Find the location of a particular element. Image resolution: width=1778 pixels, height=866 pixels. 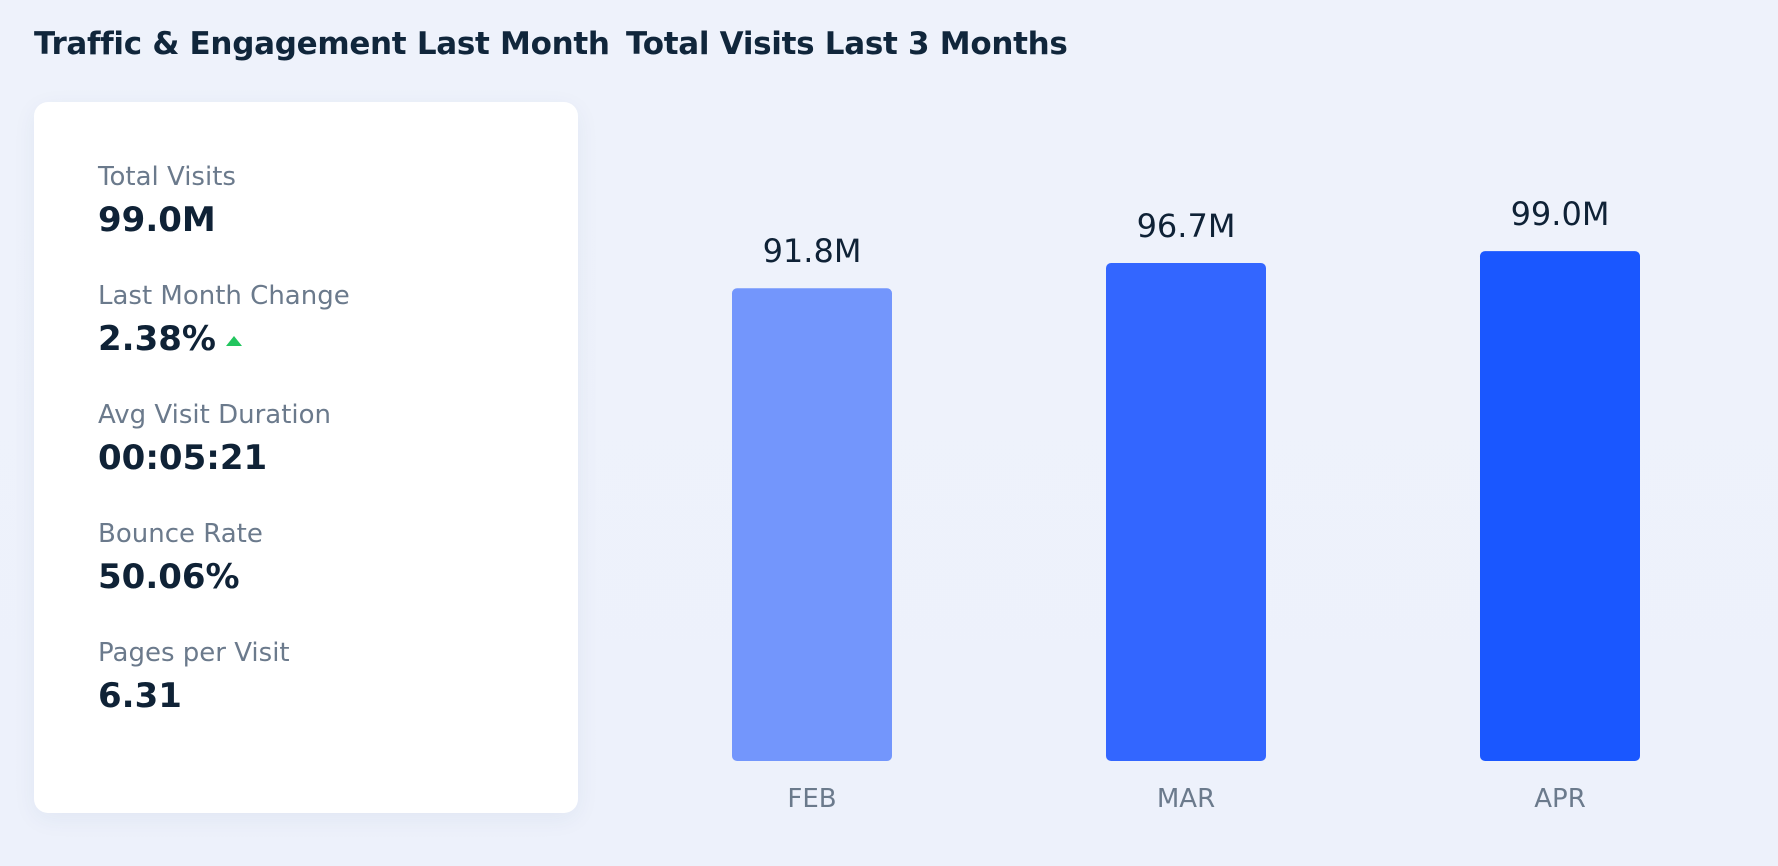

metric-last-month-change: Last Month Change 2.38% is located at coordinates (224, 320).